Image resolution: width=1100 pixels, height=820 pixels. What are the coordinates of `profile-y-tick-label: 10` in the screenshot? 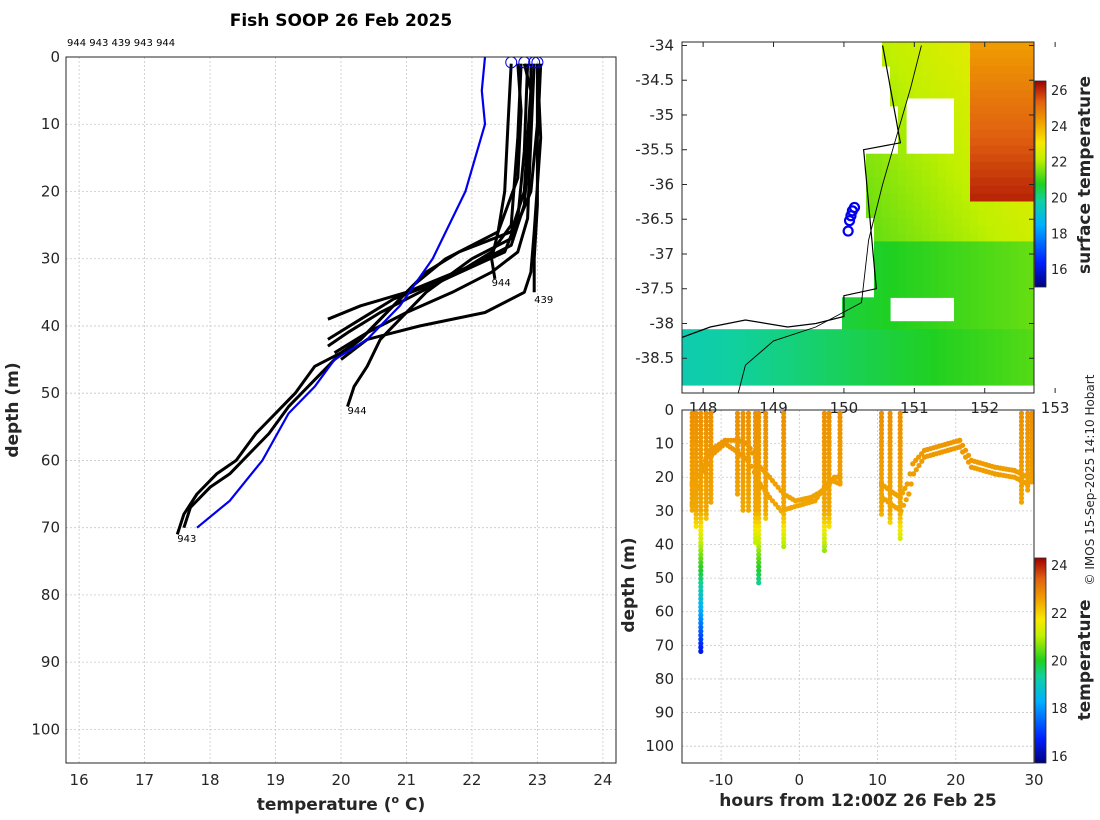 It's located at (50, 124).